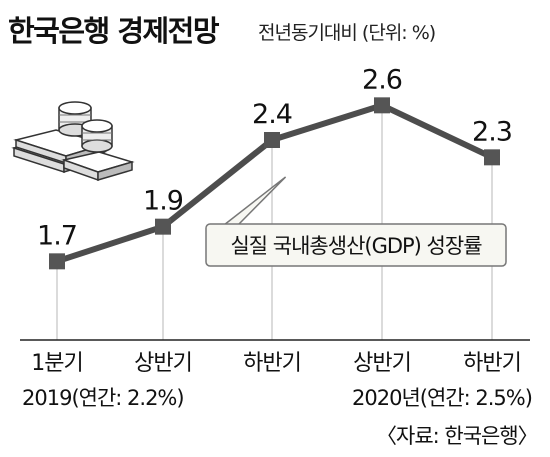 This screenshot has width=550, height=457. Describe the element at coordinates (347, 33) in the screenshot. I see `chart-subtitle: 전년동기대비 (단위: %)` at that location.